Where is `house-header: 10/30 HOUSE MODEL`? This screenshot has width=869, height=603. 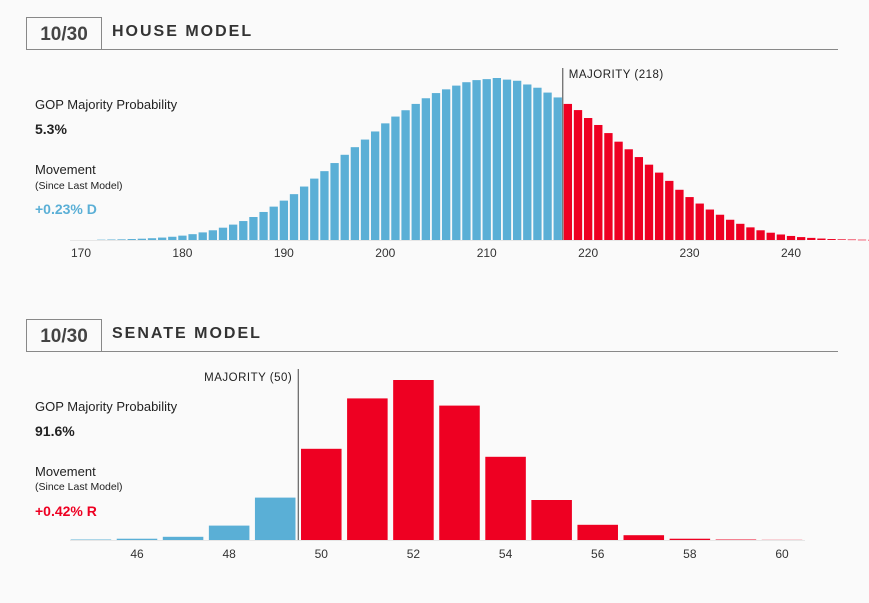 house-header: 10/30 HOUSE MODEL is located at coordinates (432, 33).